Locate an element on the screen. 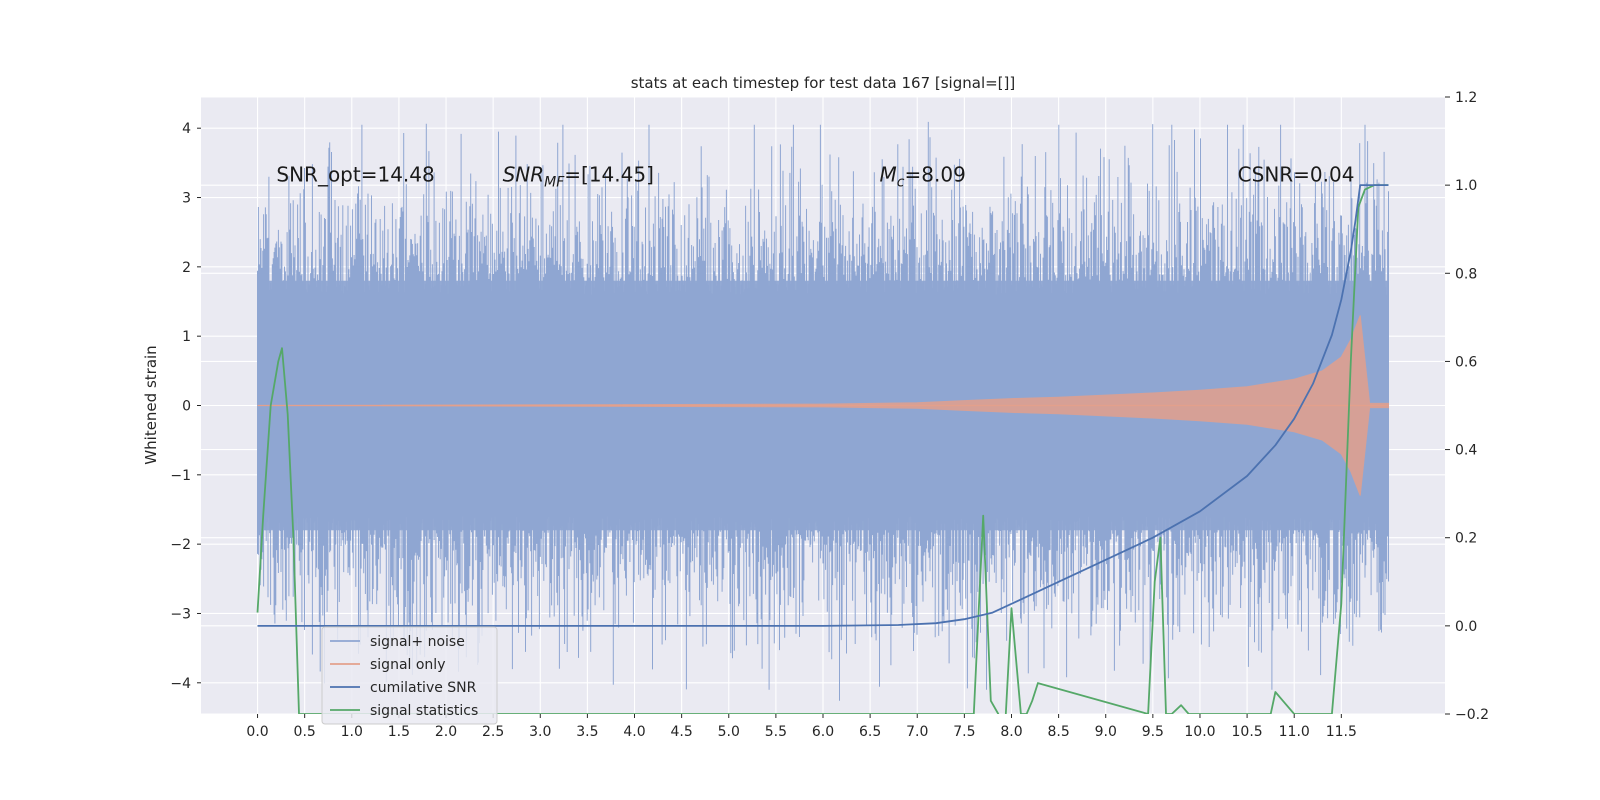 Image resolution: width=1600 pixels, height=800 pixels. x-tick-label: 11.5 is located at coordinates (1341, 732).